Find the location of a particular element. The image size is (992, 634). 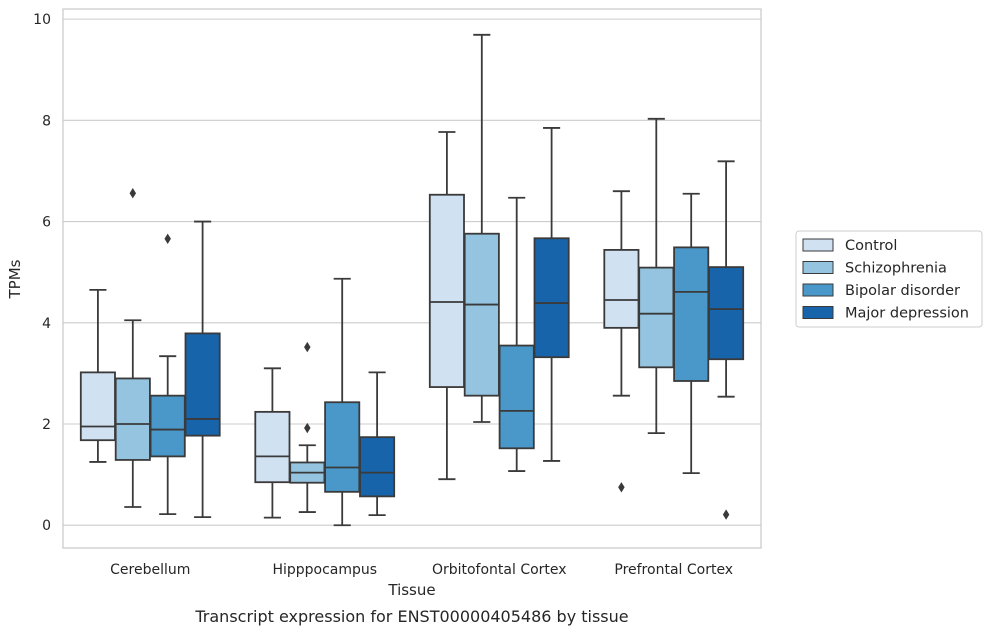

box-prefrontal-cortex-major-depression is located at coordinates (726, 340).